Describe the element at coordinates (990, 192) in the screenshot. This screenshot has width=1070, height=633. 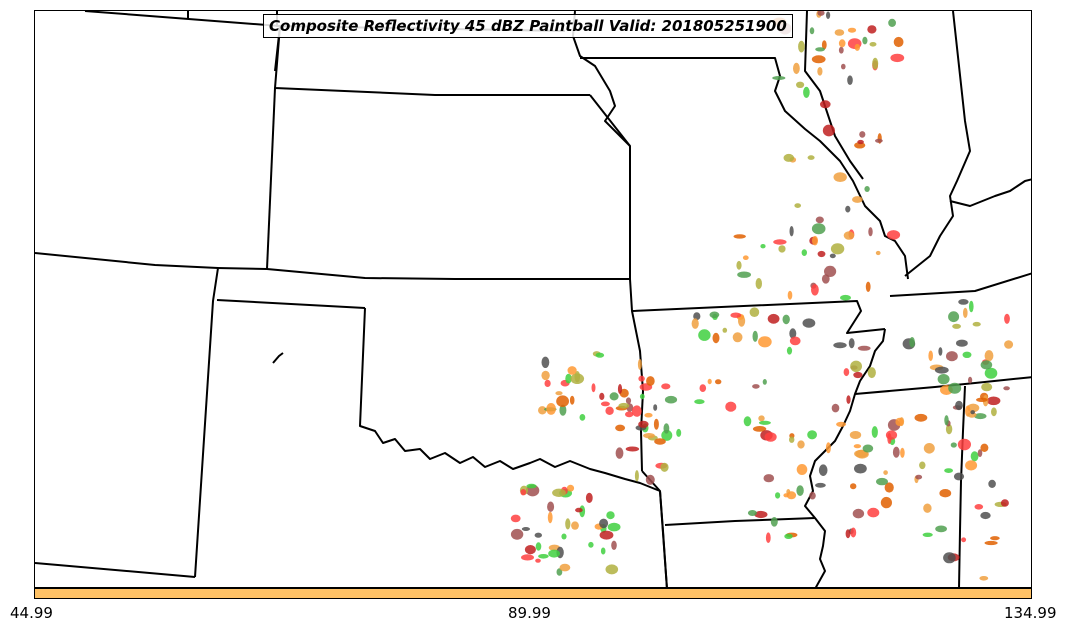
I see `border-oh` at that location.